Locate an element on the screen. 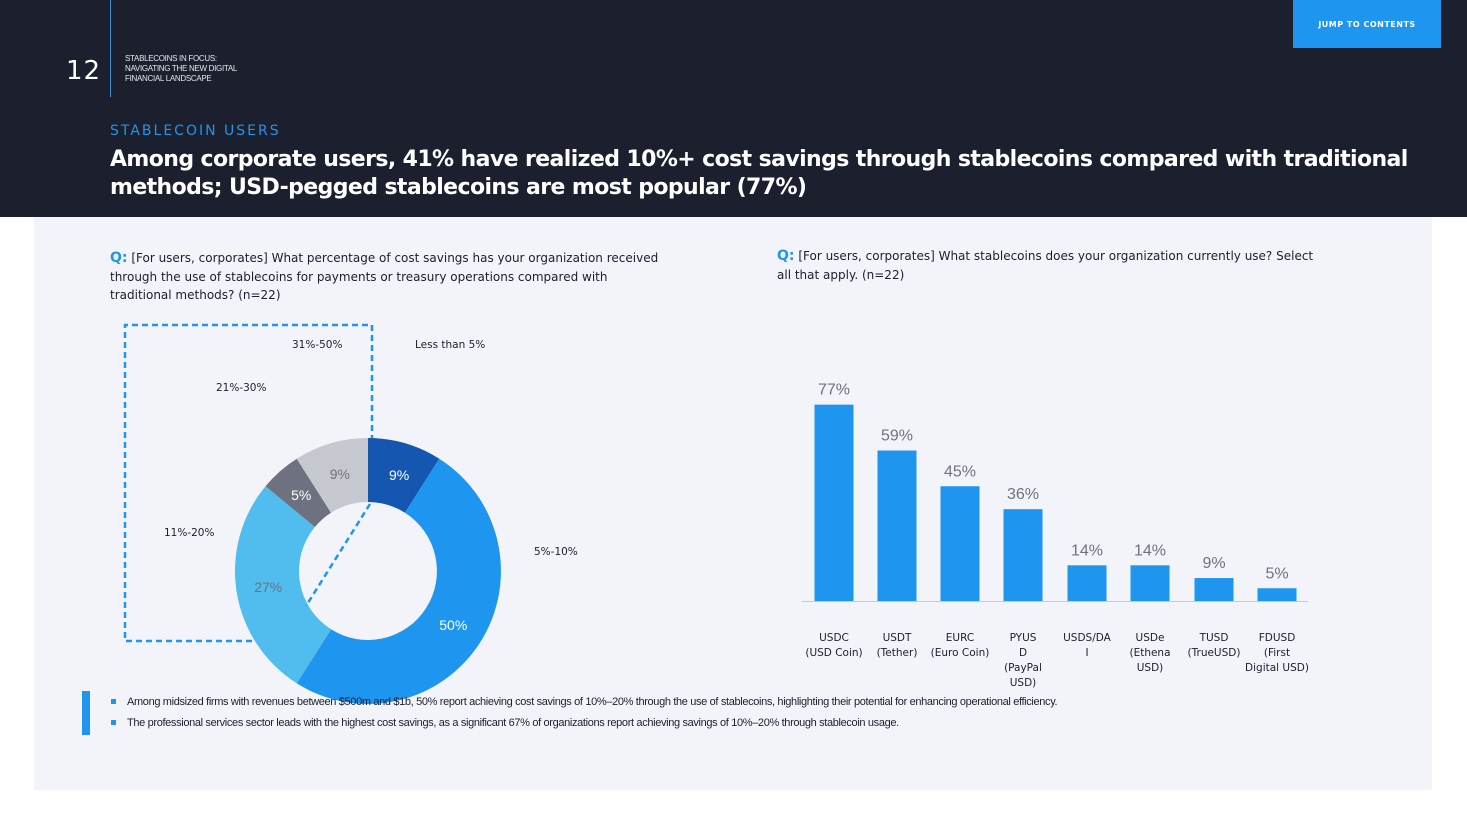 This screenshot has height=825, width=1467. bar-category-label-line: (USD Coin) is located at coordinates (833, 653).